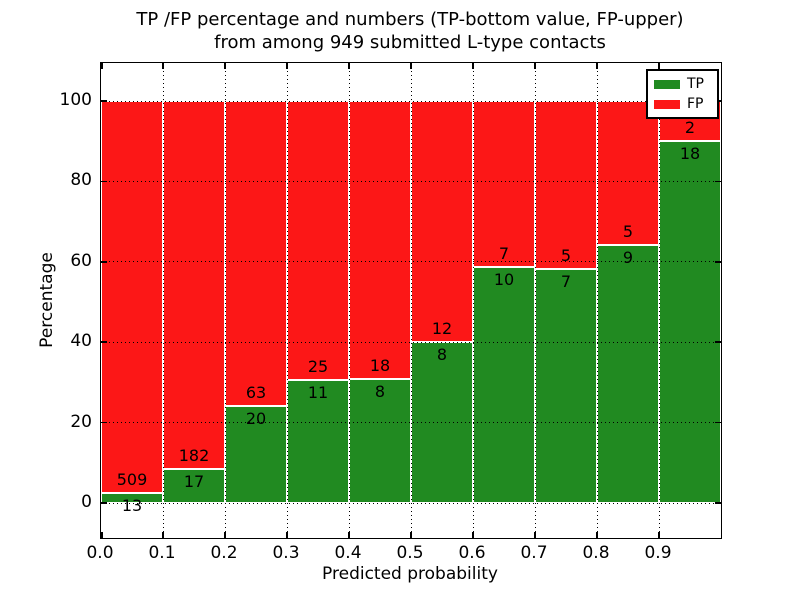 The height and width of the screenshot is (600, 800). I want to click on y-tick-label: 20, so click(81, 421).